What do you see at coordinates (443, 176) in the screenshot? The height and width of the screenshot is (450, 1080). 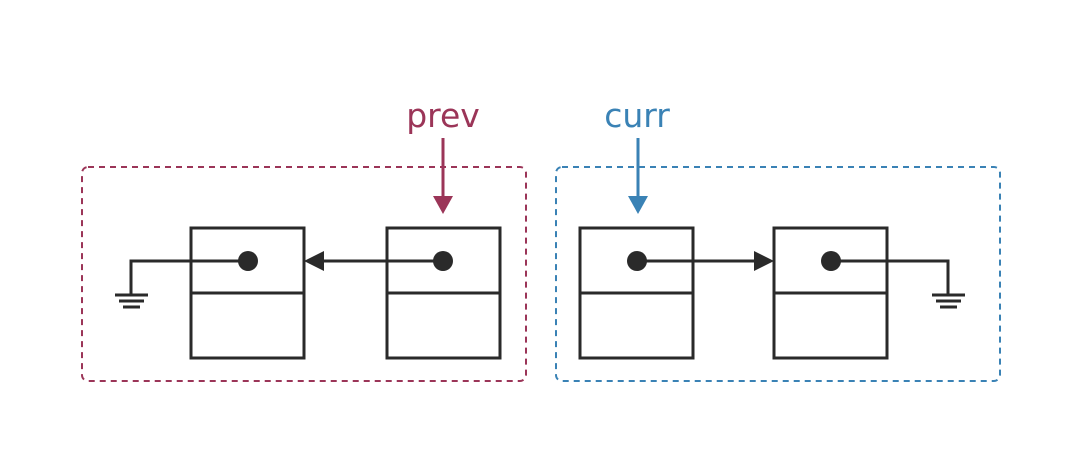 I see `prev-pointer-arrow` at bounding box center [443, 176].